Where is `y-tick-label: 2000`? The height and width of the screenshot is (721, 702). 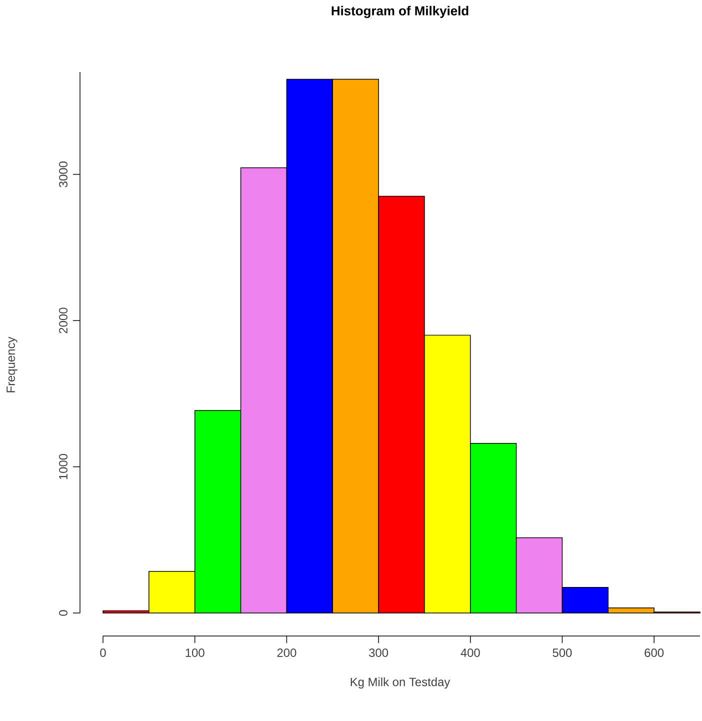 y-tick-label: 2000 is located at coordinates (63, 321).